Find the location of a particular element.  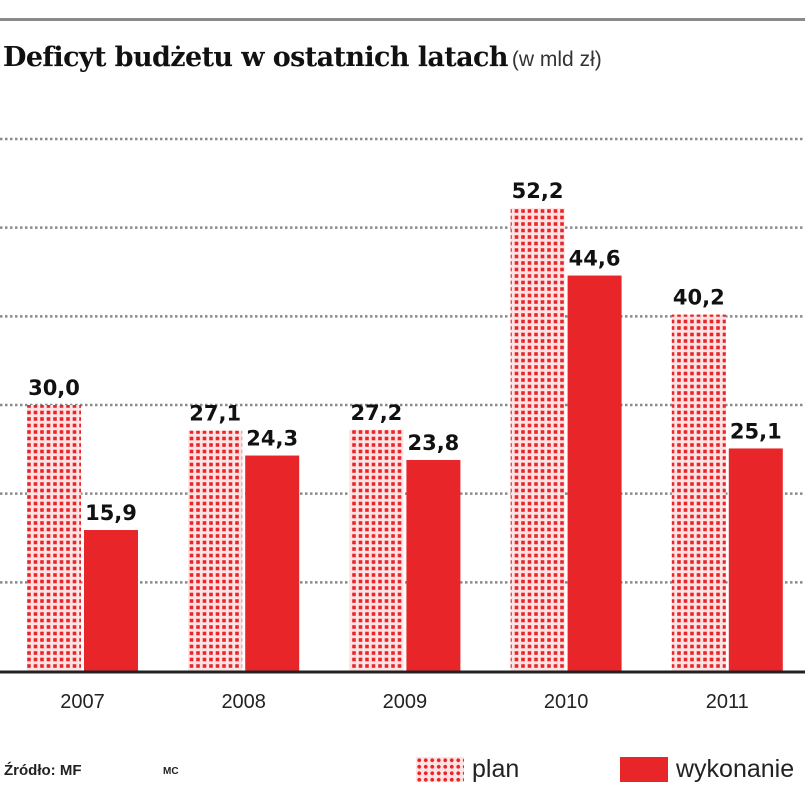

bar-plan-2009 is located at coordinates (376, 550).